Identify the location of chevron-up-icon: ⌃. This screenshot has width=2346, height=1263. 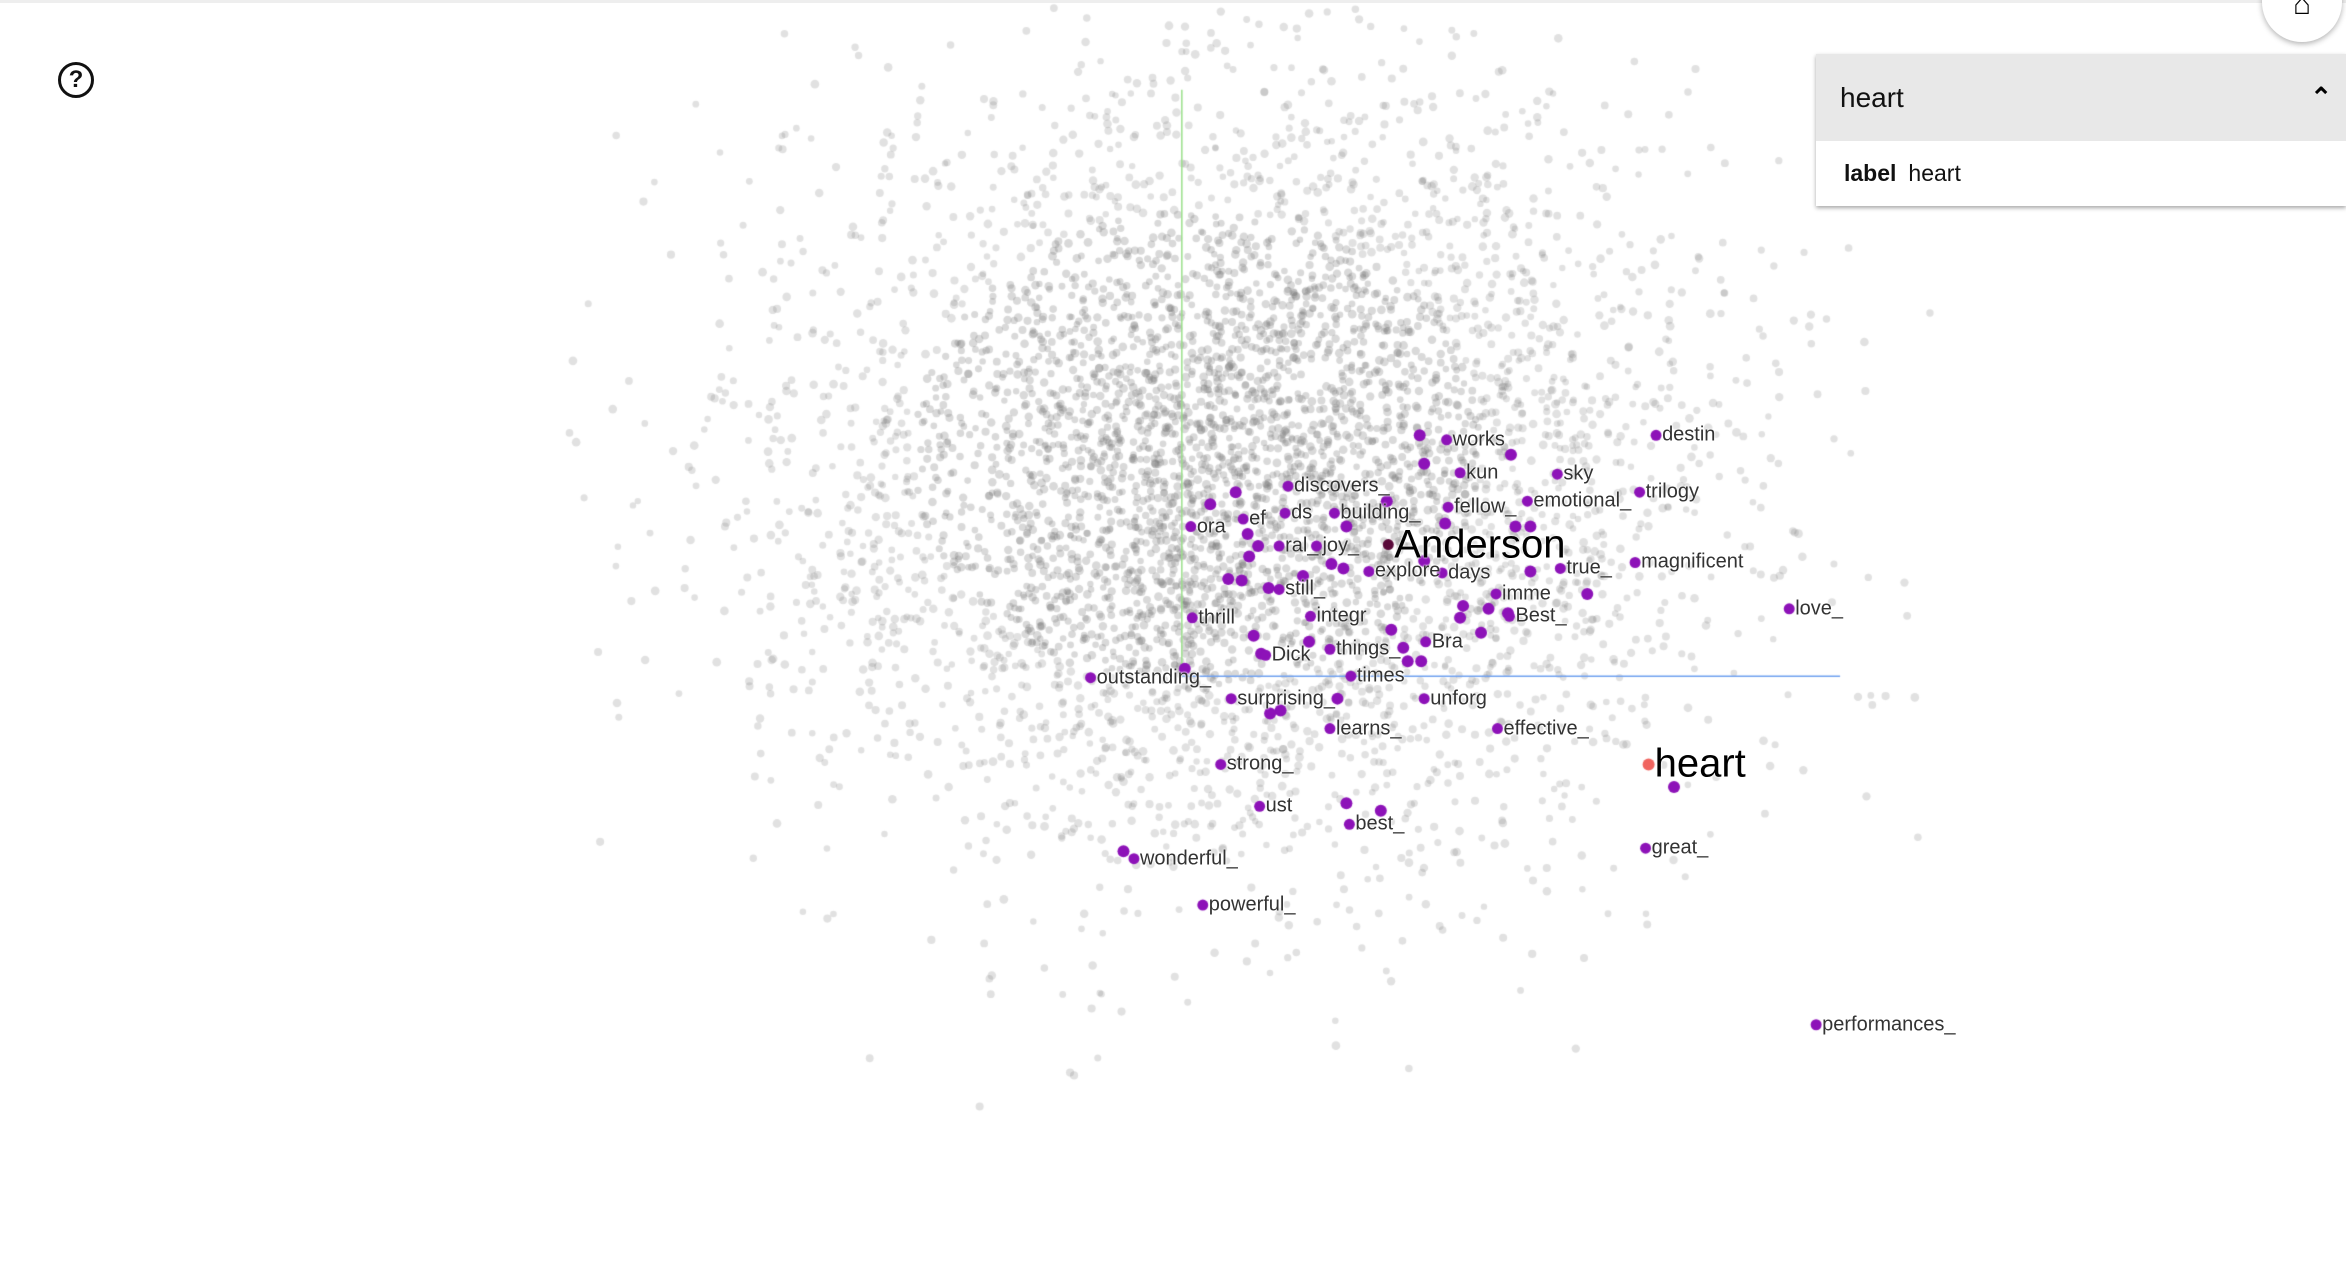
(2321, 97).